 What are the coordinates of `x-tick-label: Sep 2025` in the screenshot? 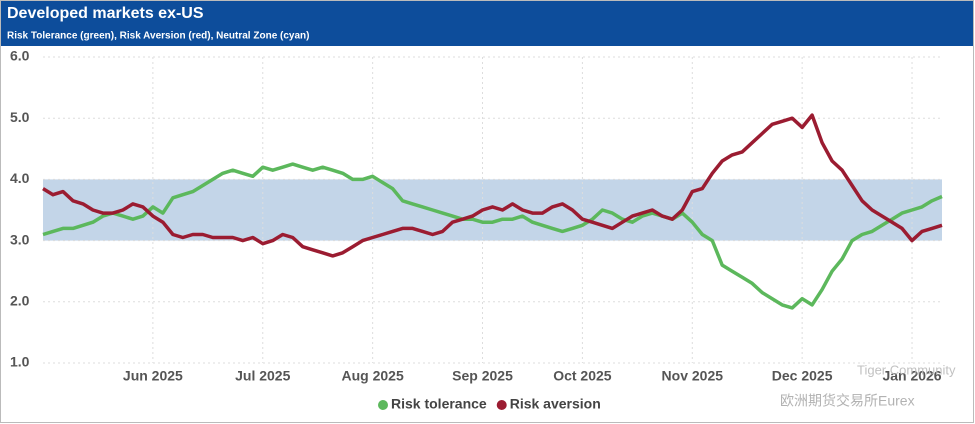 It's located at (482, 376).